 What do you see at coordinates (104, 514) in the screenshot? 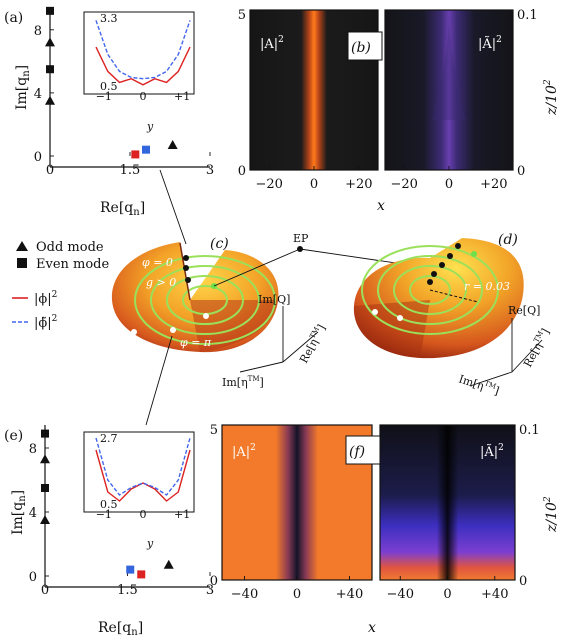
I see `e_inset-xtick-label: −1` at bounding box center [104, 514].